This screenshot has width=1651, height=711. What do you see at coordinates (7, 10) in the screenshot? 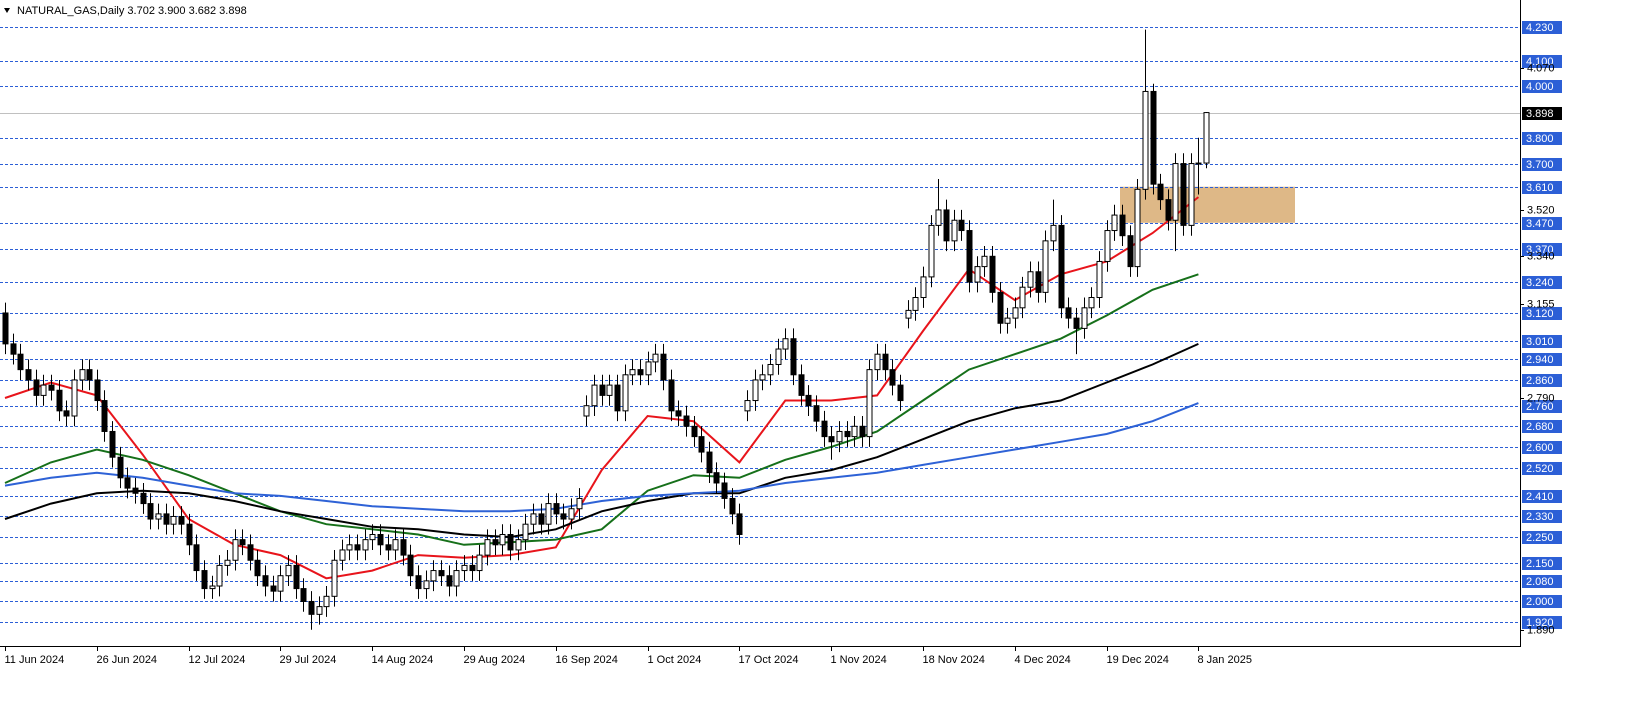
I see `menu-arrow` at bounding box center [7, 10].